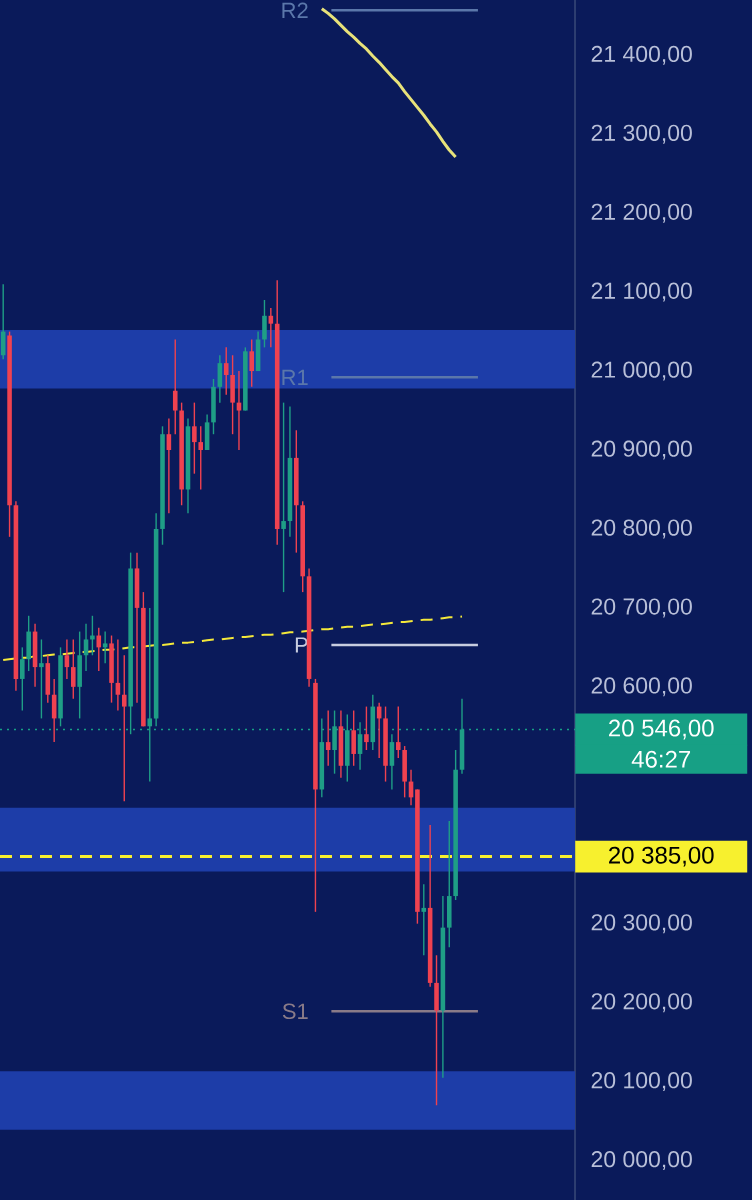 This screenshot has height=1200, width=752. Describe the element at coordinates (661, 729) in the screenshot. I see `ref-line-label: 20 546,00` at that location.